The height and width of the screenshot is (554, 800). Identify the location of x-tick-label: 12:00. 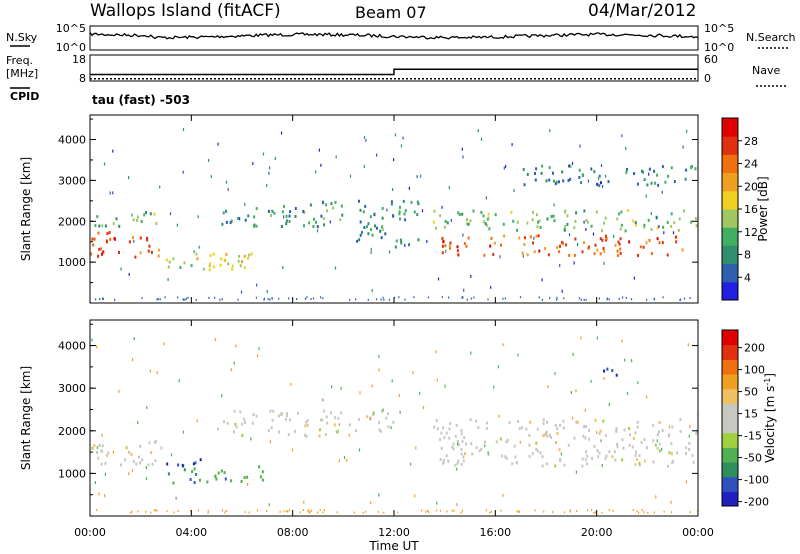
(394, 532).